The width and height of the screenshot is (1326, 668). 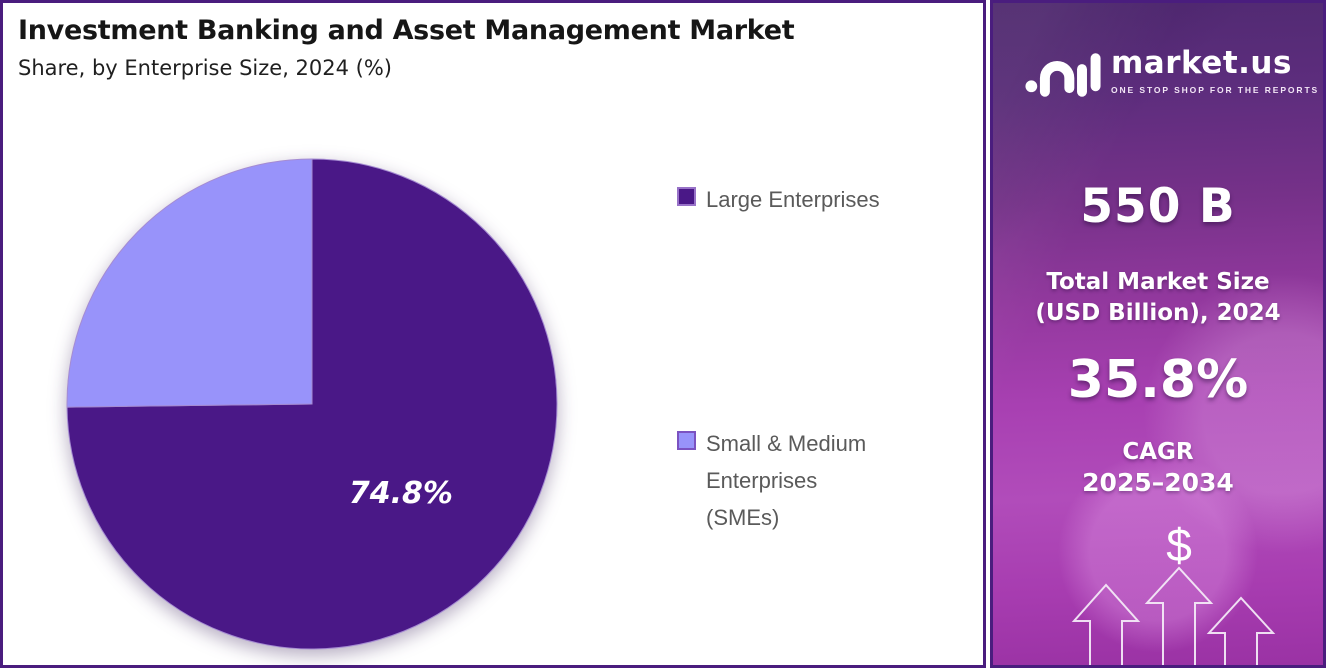 I want to click on pie-slice-label: 74.8%, so click(x=401, y=493).